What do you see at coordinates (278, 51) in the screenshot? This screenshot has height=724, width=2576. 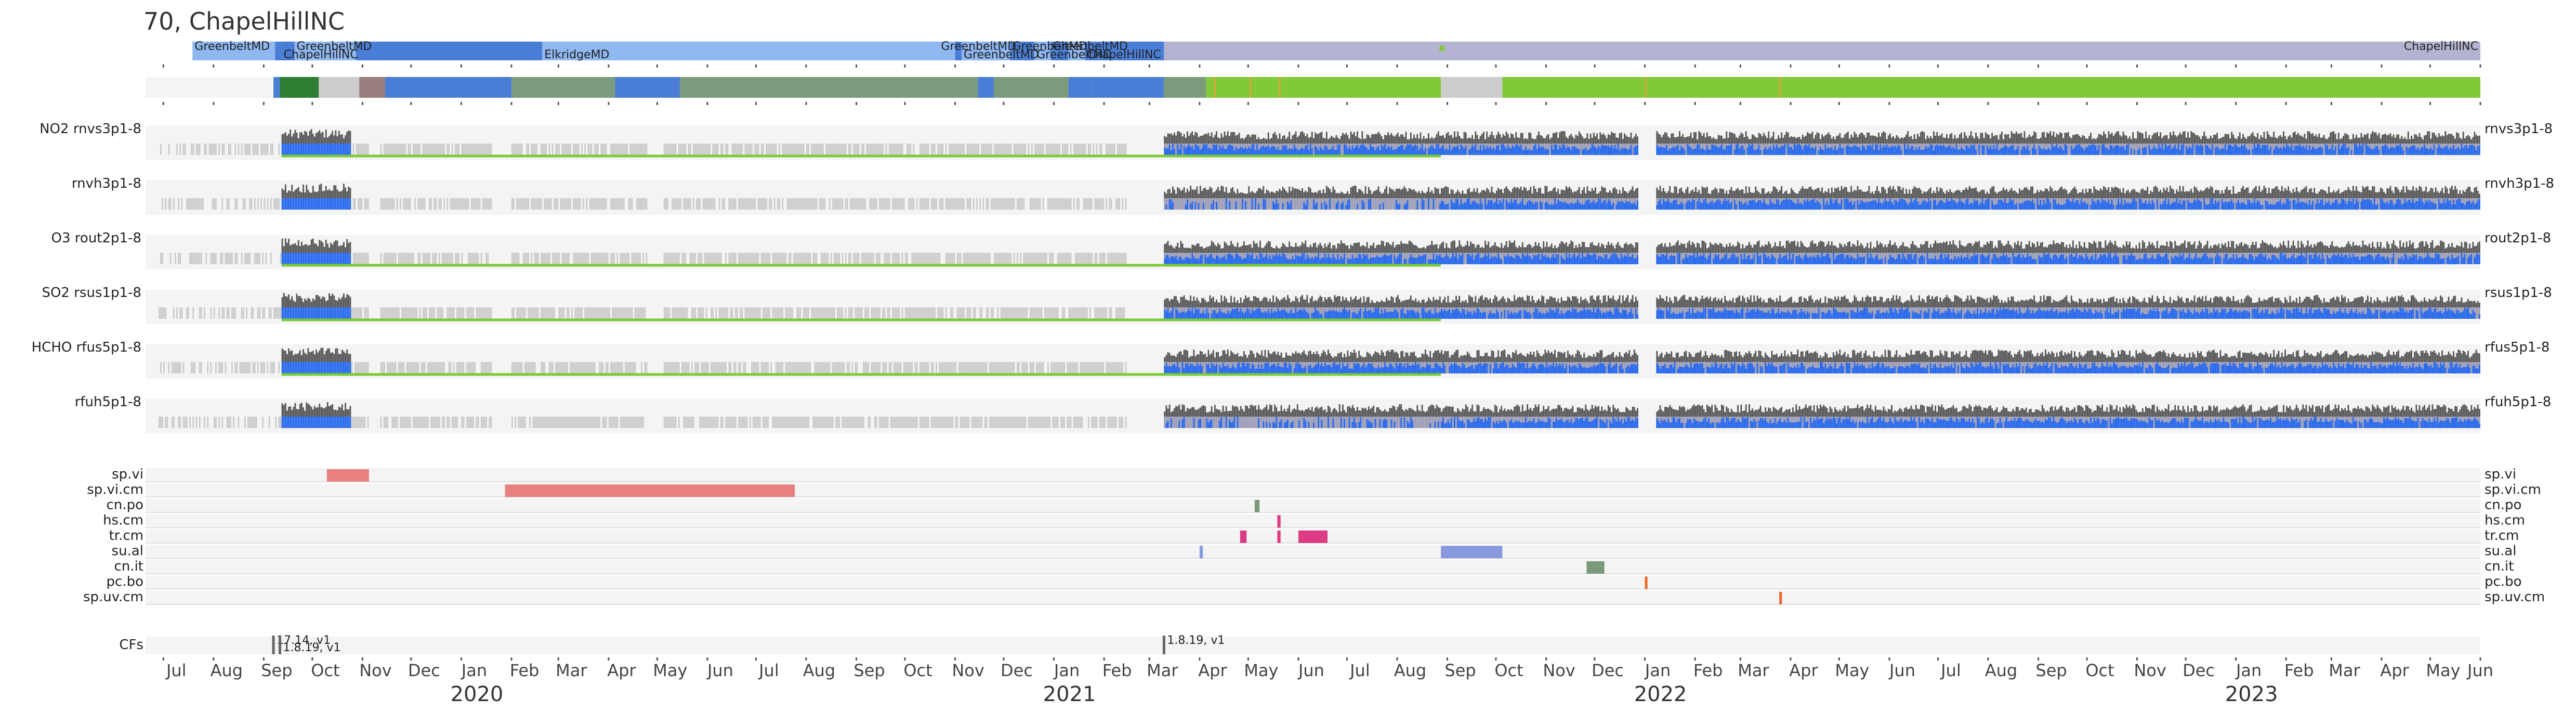 I see `location-segment` at bounding box center [278, 51].